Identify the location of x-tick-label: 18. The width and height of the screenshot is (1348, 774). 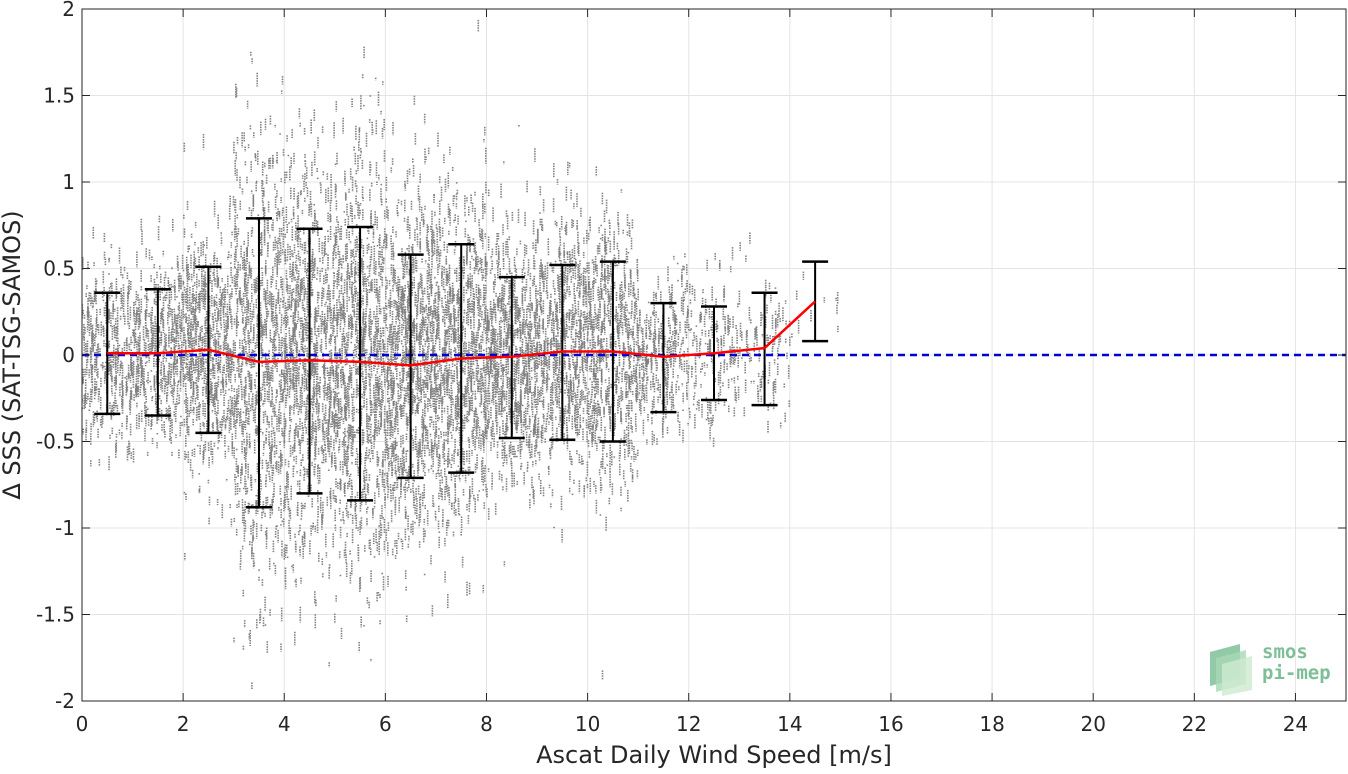
(991, 724).